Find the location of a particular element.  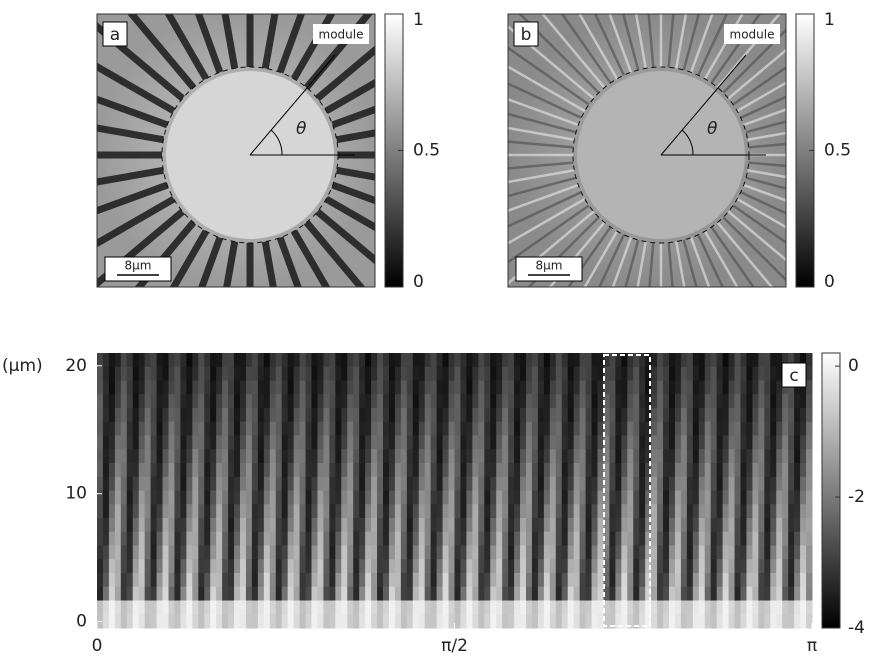

theta: θ is located at coordinates (301, 129).